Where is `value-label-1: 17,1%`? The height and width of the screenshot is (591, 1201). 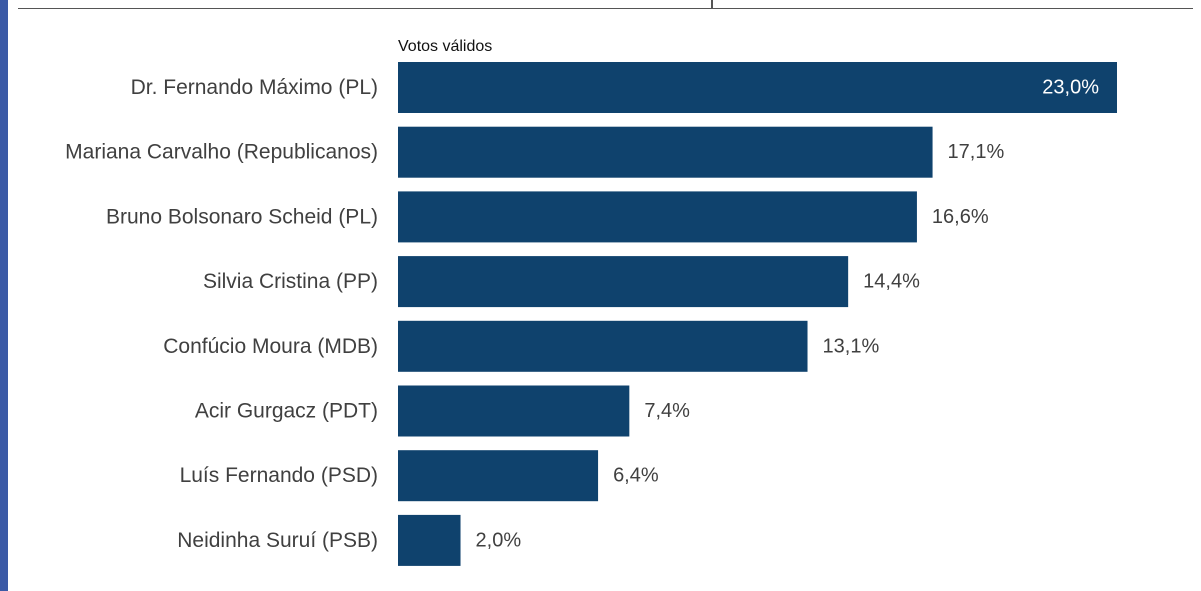 value-label-1: 17,1% is located at coordinates (976, 152).